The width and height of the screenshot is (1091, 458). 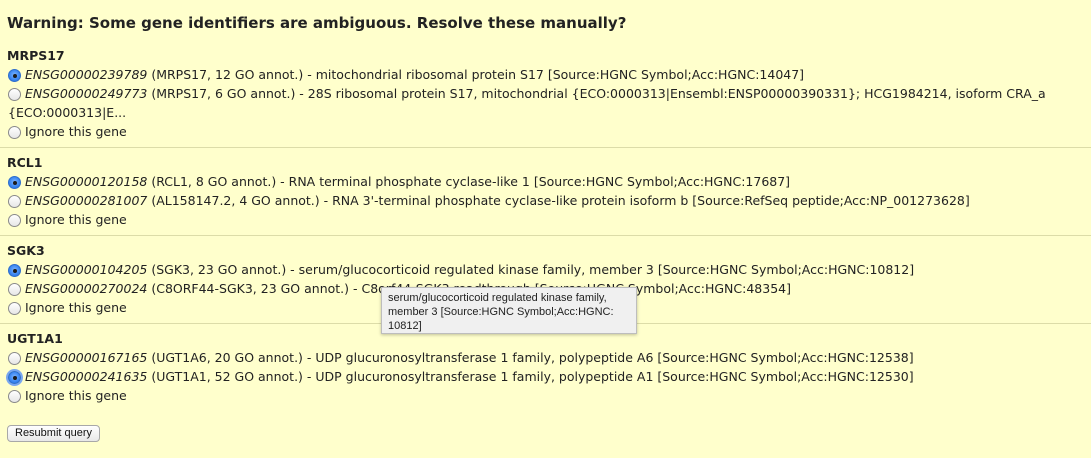 I want to click on resubmit-query-button: Resubmit query, so click(x=54, y=433).